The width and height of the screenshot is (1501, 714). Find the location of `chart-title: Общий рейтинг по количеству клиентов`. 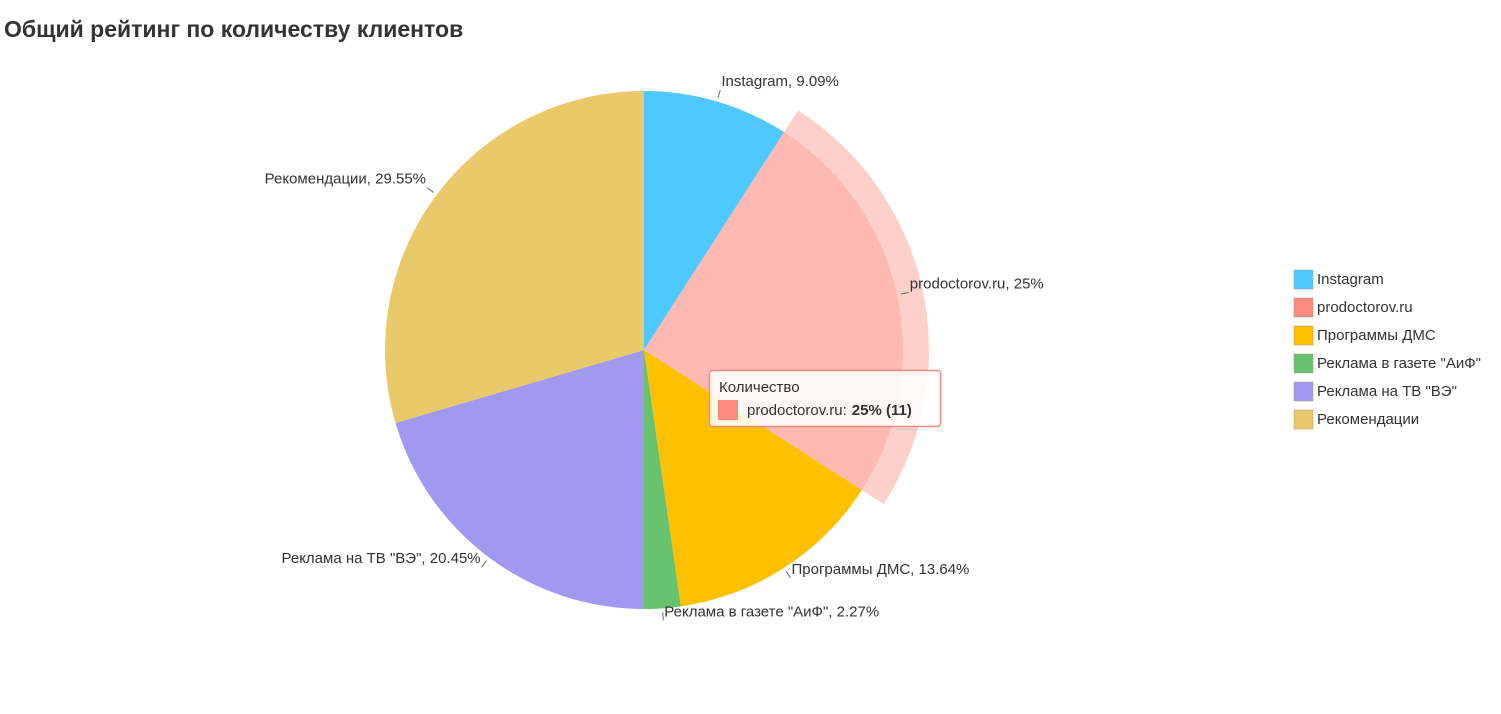

chart-title: Общий рейтинг по количеству клиентов is located at coordinates (233, 29).